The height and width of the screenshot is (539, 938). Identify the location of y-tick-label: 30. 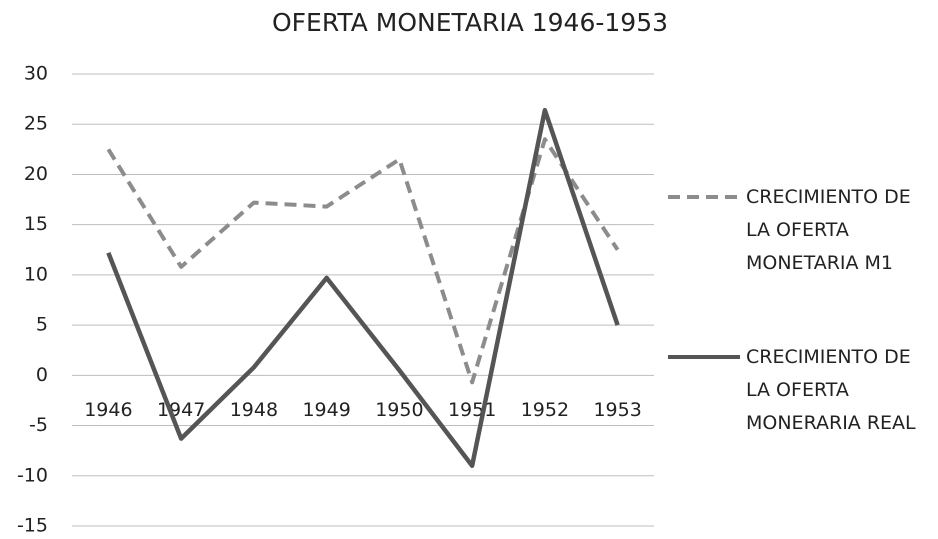
(36, 74).